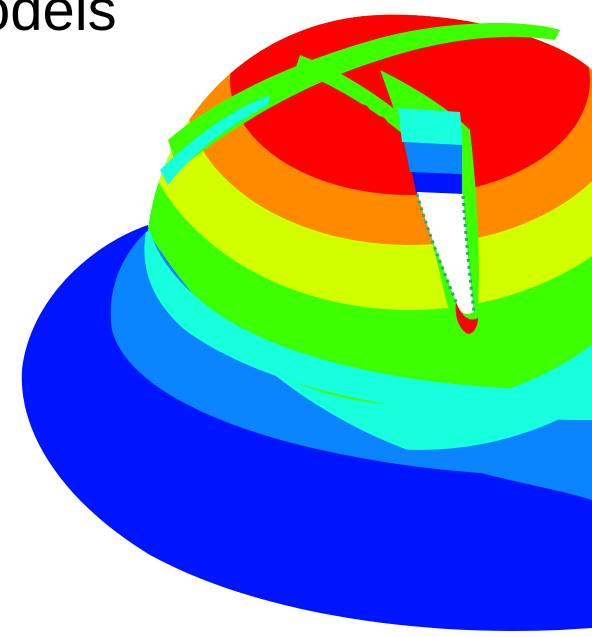  I want to click on seam-streak-ridge, so click(357, 97).